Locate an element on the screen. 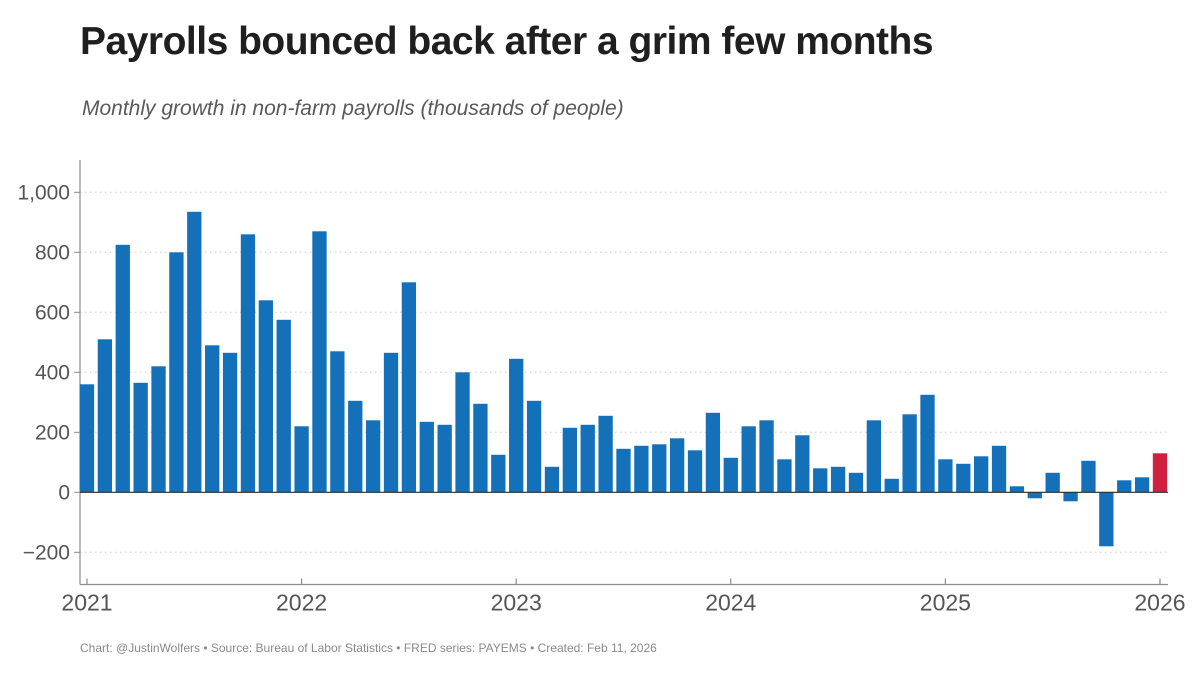 Image resolution: width=1200 pixels, height=675 pixels. x-axis-label: 2025 is located at coordinates (945, 603).